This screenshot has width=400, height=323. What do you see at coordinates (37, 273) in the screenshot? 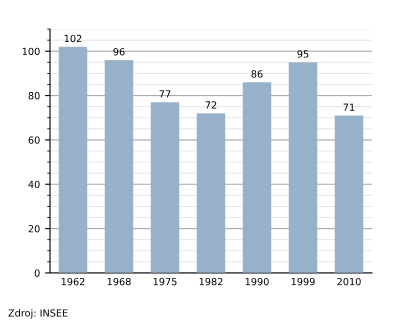
I see `y-tick-label: 0` at bounding box center [37, 273].